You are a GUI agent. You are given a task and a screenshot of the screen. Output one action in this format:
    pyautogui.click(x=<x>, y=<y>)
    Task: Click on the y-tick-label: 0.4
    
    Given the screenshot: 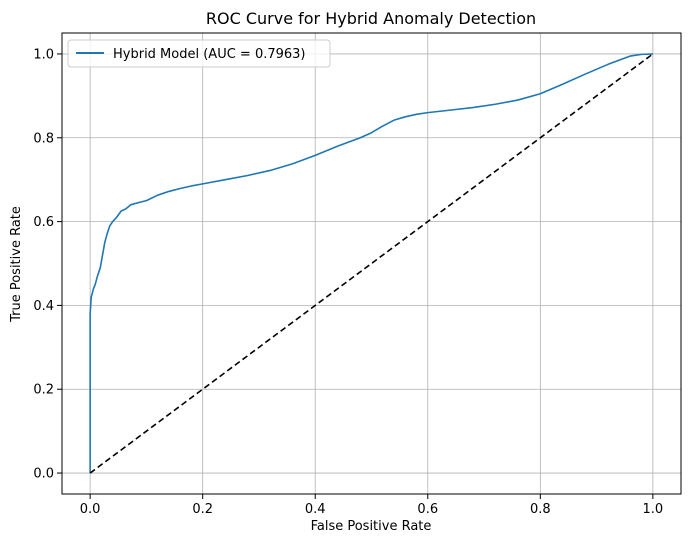 What is the action you would take?
    pyautogui.click(x=43, y=306)
    